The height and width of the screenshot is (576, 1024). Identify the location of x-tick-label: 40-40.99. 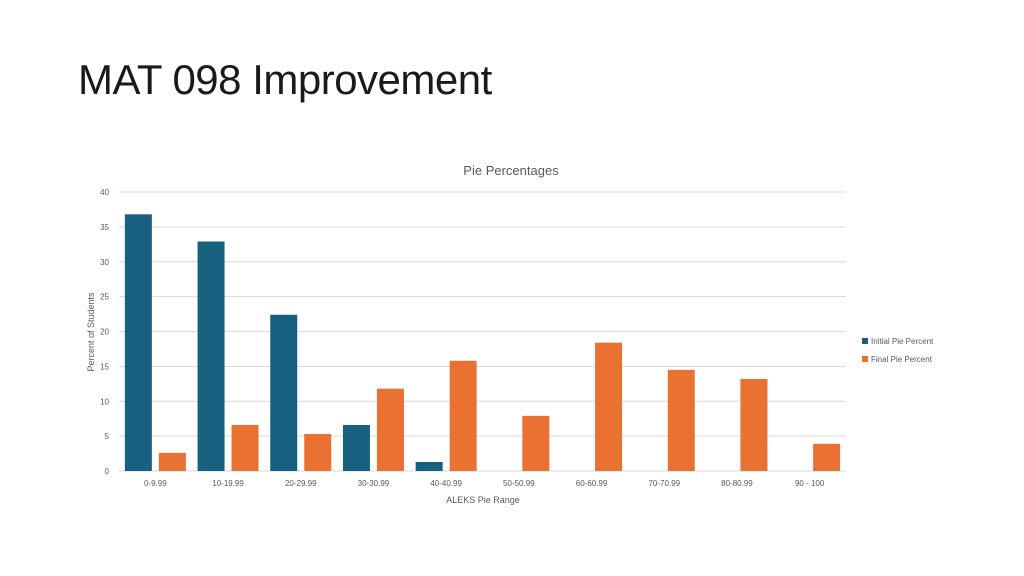
(446, 483).